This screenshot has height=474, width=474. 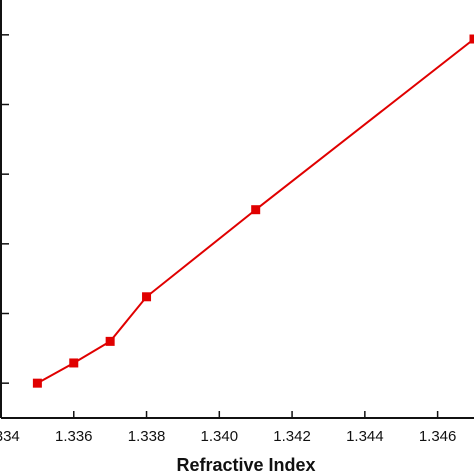 What do you see at coordinates (74, 436) in the screenshot?
I see `x-tick-label: 1.336` at bounding box center [74, 436].